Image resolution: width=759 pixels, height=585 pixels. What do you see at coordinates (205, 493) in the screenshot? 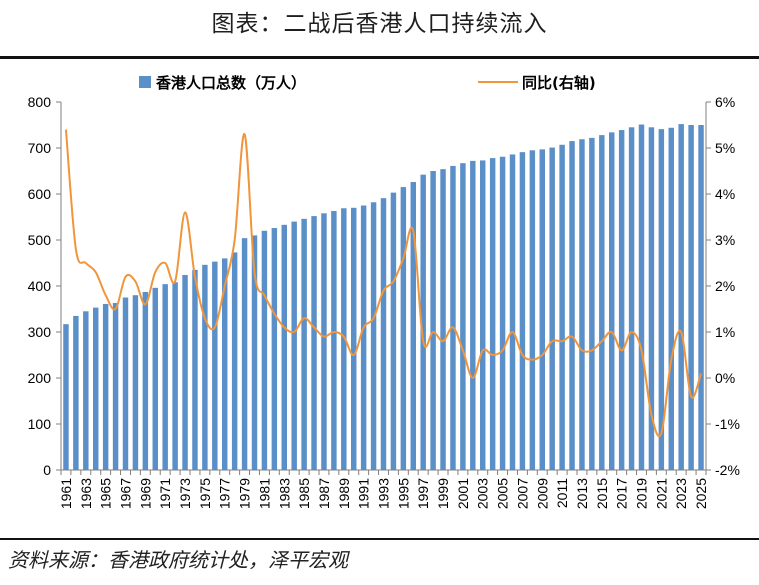
I see `x-tick-label: 1975` at bounding box center [205, 493].